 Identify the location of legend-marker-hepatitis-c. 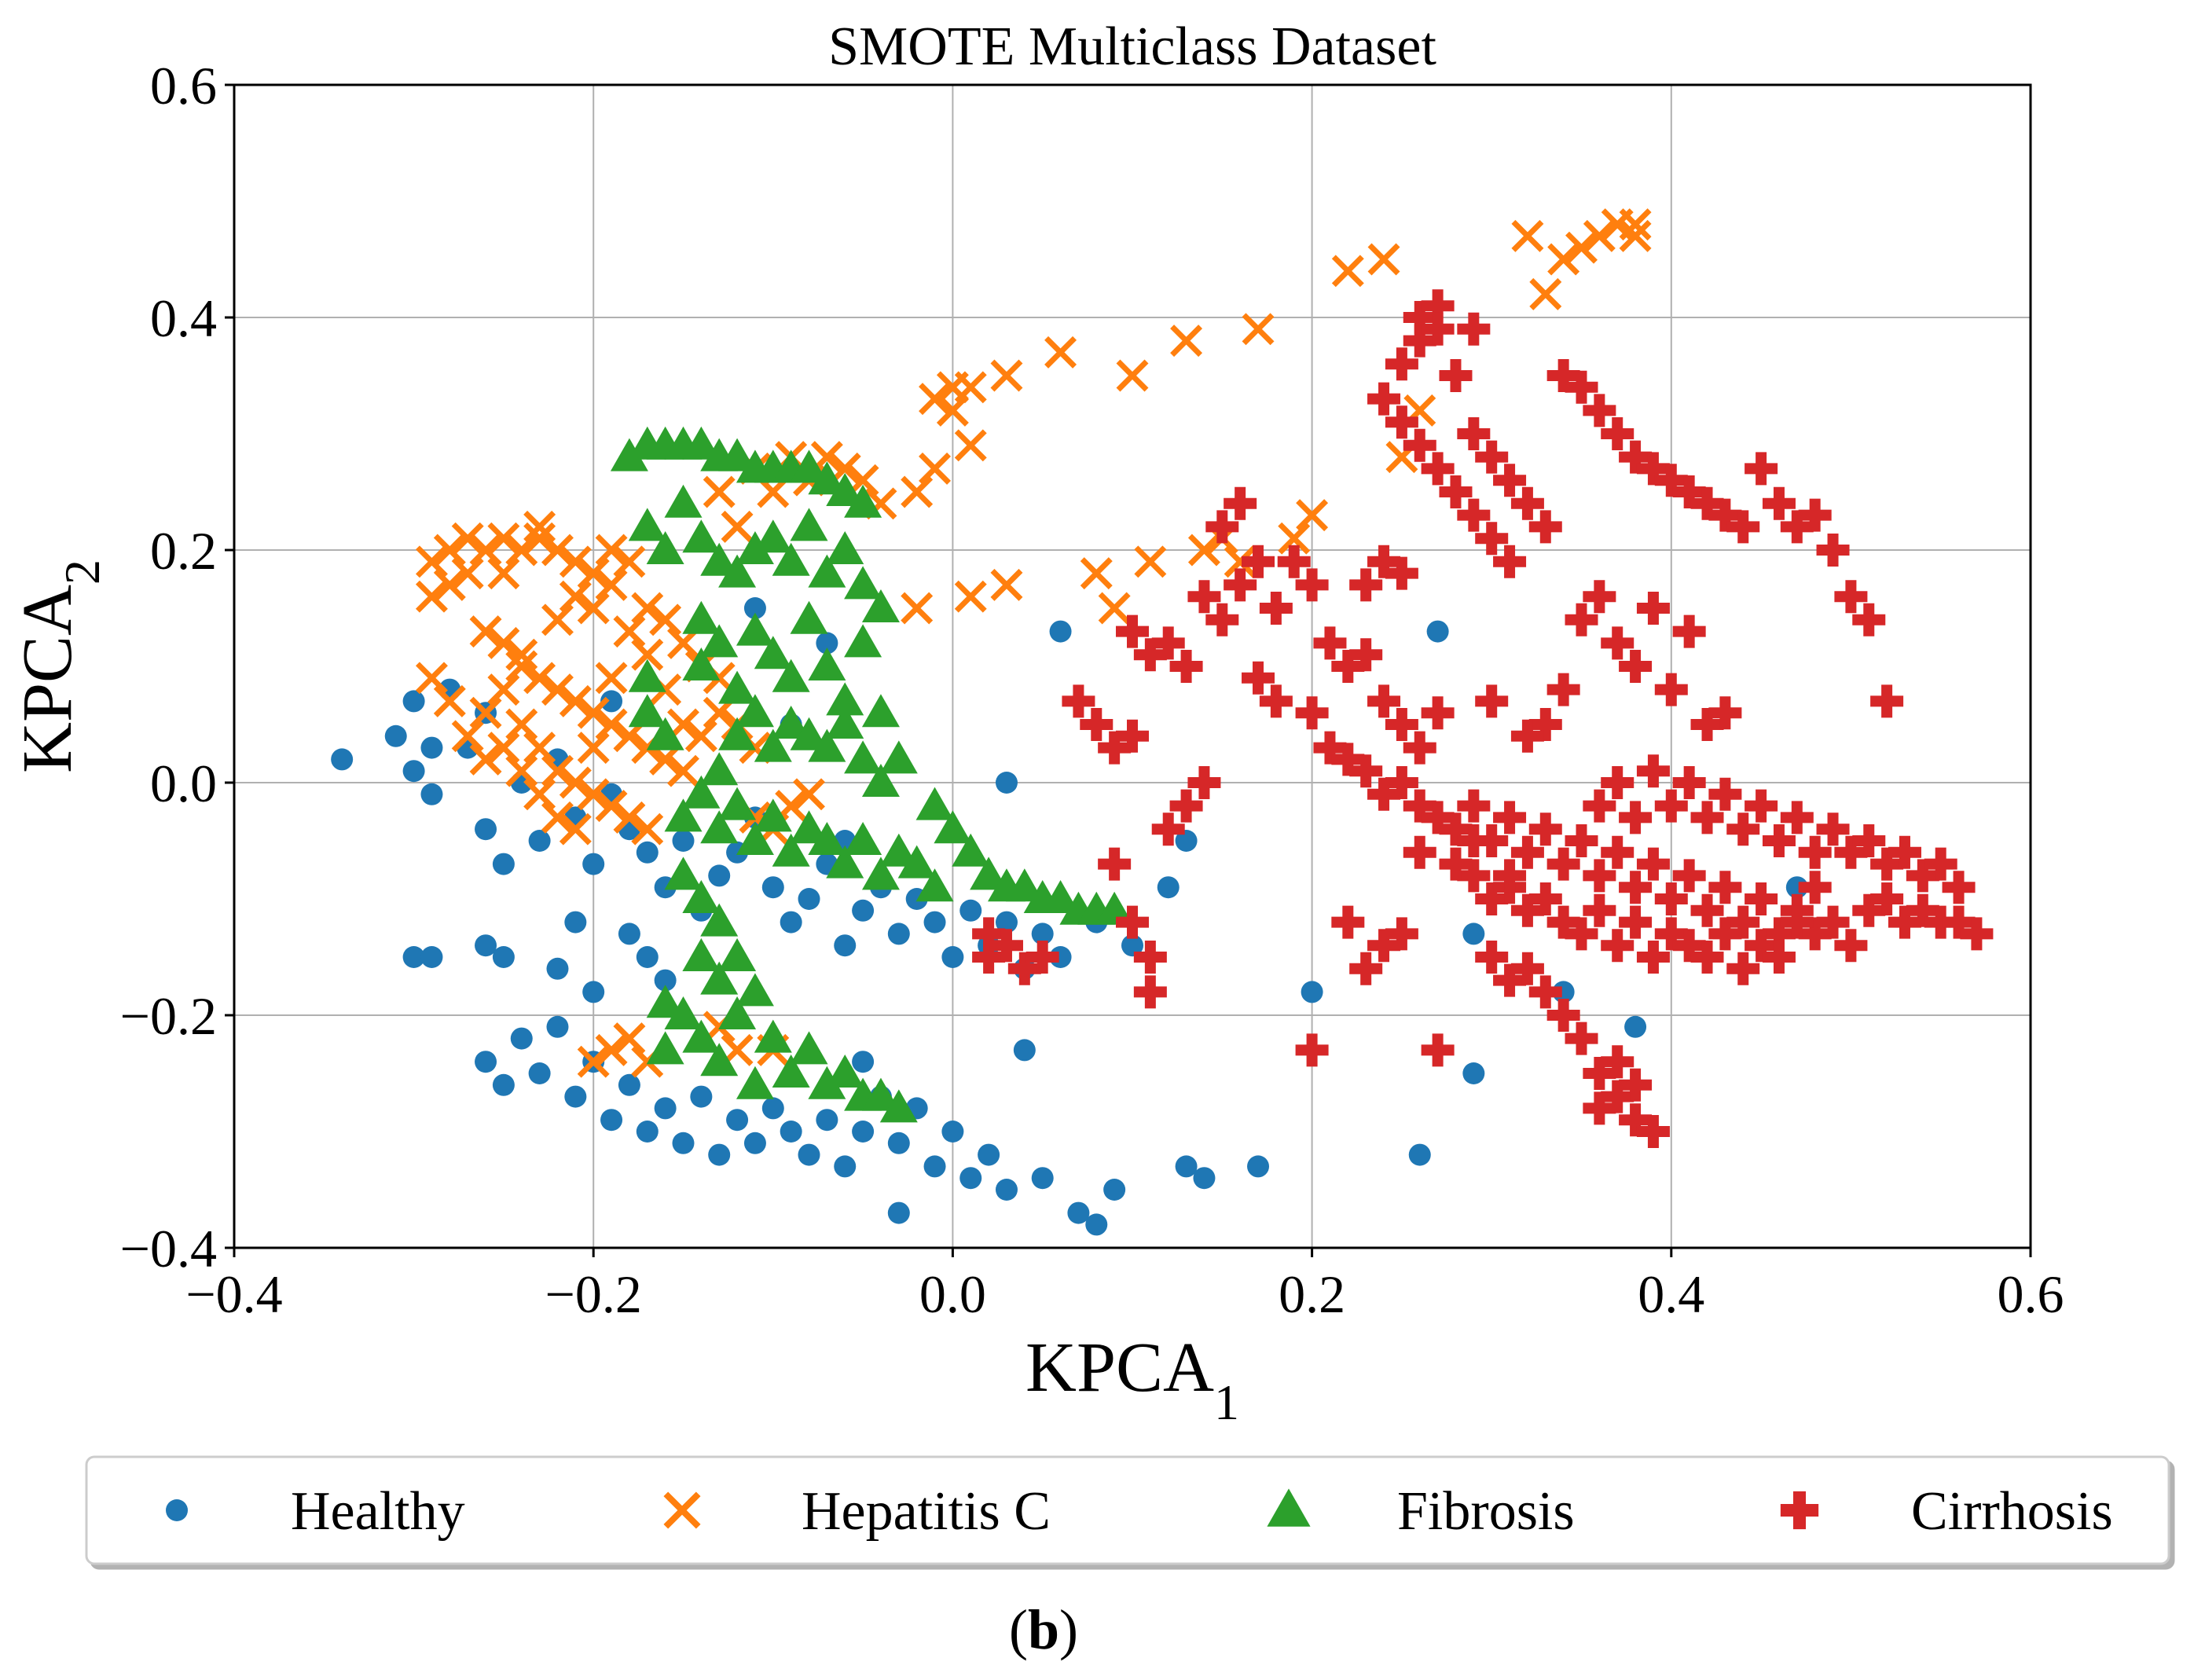
(682, 1510).